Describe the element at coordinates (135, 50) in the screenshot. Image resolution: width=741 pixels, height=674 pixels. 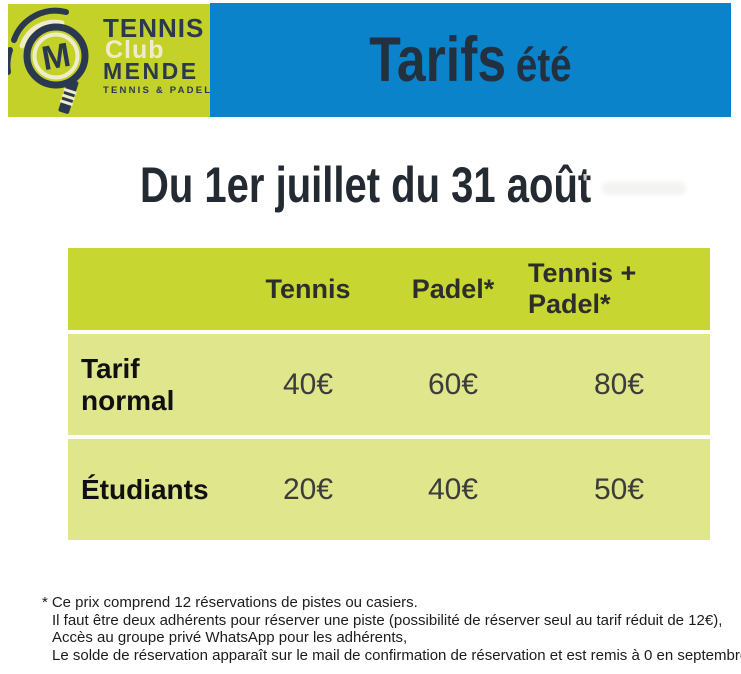
I see `logo-word-club: Club` at that location.